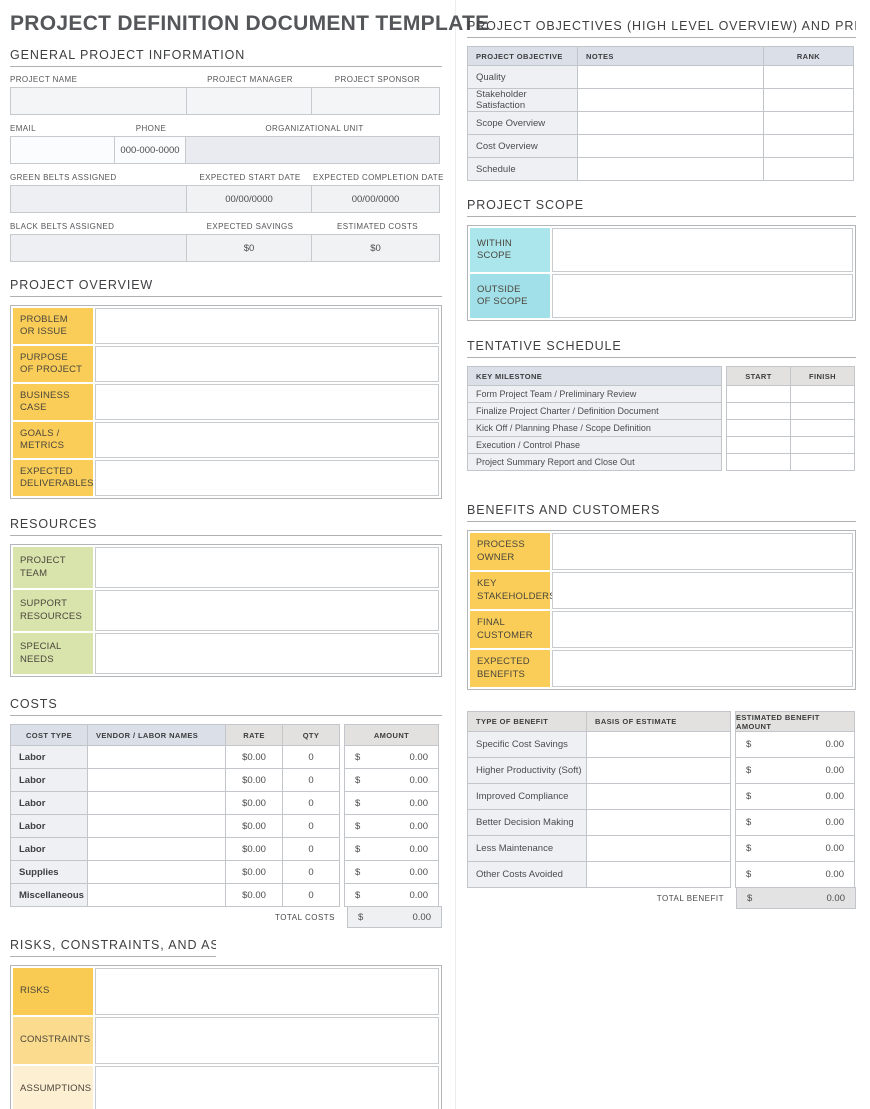 This screenshot has height=1109, width=870. Describe the element at coordinates (702, 590) in the screenshot. I see `key-stakeholders-field` at that location.